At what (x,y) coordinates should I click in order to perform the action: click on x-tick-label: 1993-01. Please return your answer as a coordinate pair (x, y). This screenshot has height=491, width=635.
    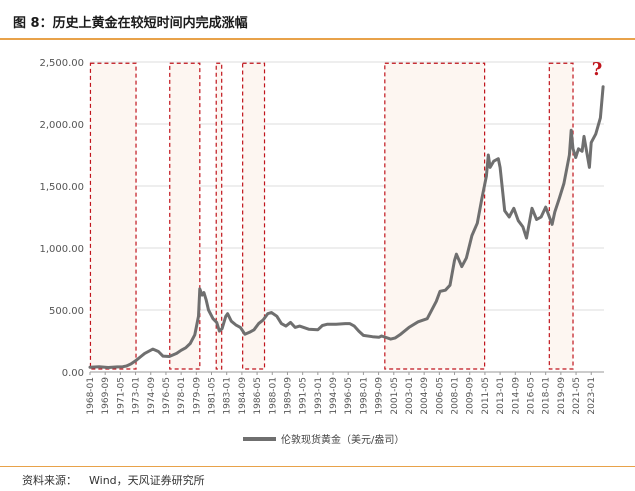
    Looking at the image, I should click on (319, 396).